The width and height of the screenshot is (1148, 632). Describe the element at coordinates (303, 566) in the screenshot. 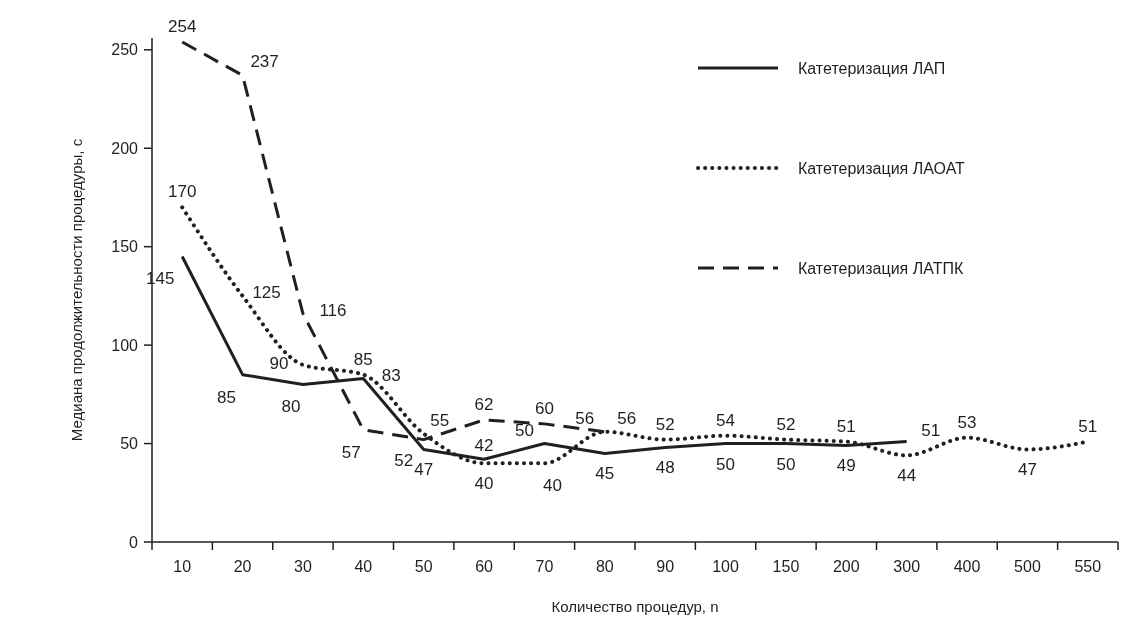

I see `x-tick-label: 30` at that location.